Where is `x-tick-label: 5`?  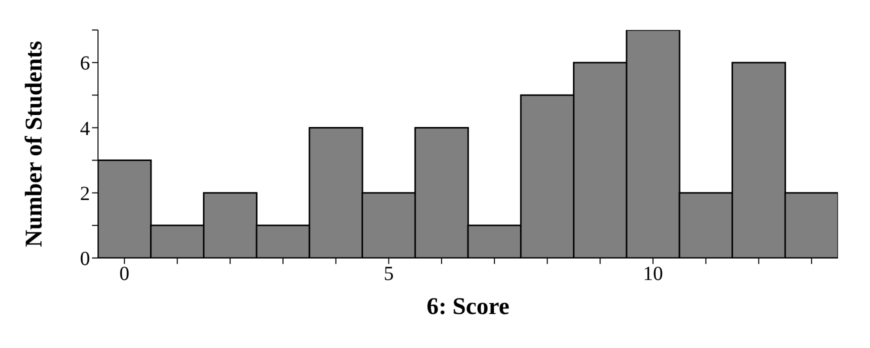 x-tick-label: 5 is located at coordinates (389, 274).